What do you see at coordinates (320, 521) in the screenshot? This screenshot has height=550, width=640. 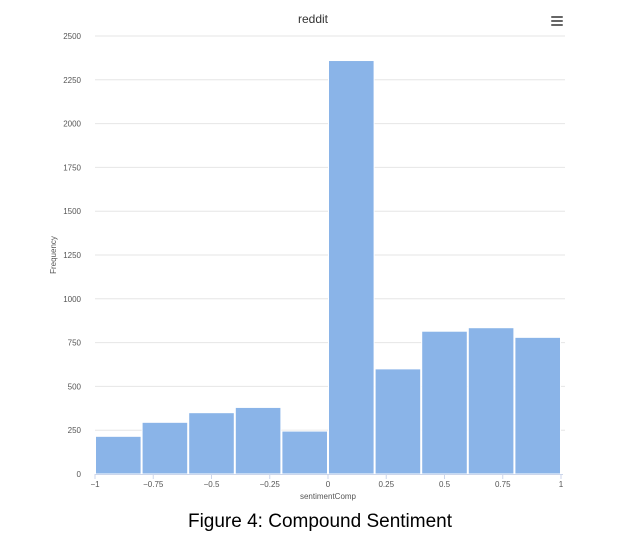 I see `figure-caption: Figure 4: Compound Sentiment` at bounding box center [320, 521].